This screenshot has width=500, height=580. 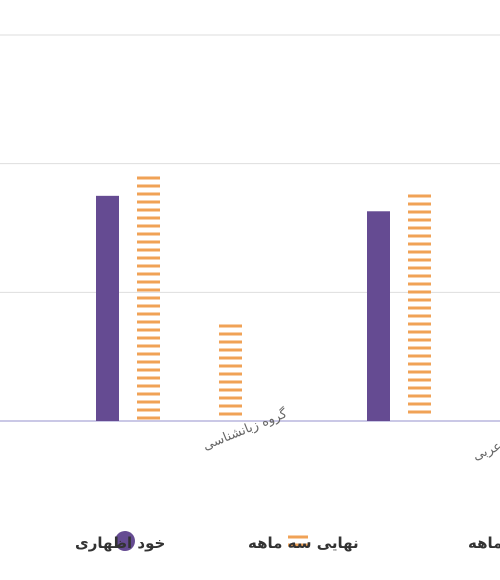 I want to click on legend-label-self-declared-quarterly: خود اظهاری سه ماهه, so click(x=484, y=543).